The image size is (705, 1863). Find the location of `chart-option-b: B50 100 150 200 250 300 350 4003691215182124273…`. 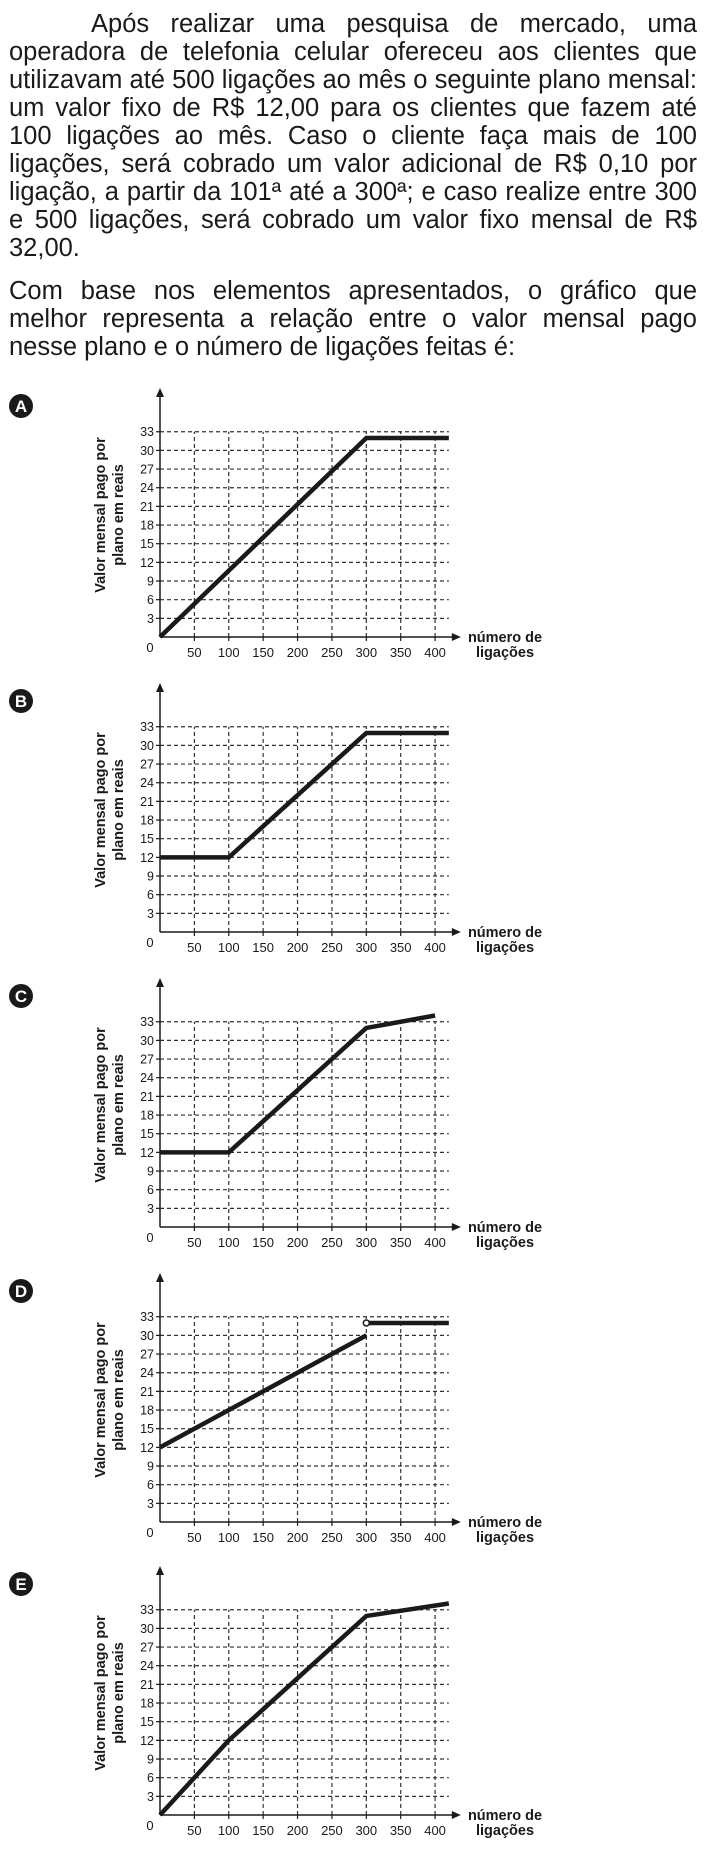

chart-option-b: B50 100 150 200 250 300 350 4003691215182124273… is located at coordinates (275, 819).